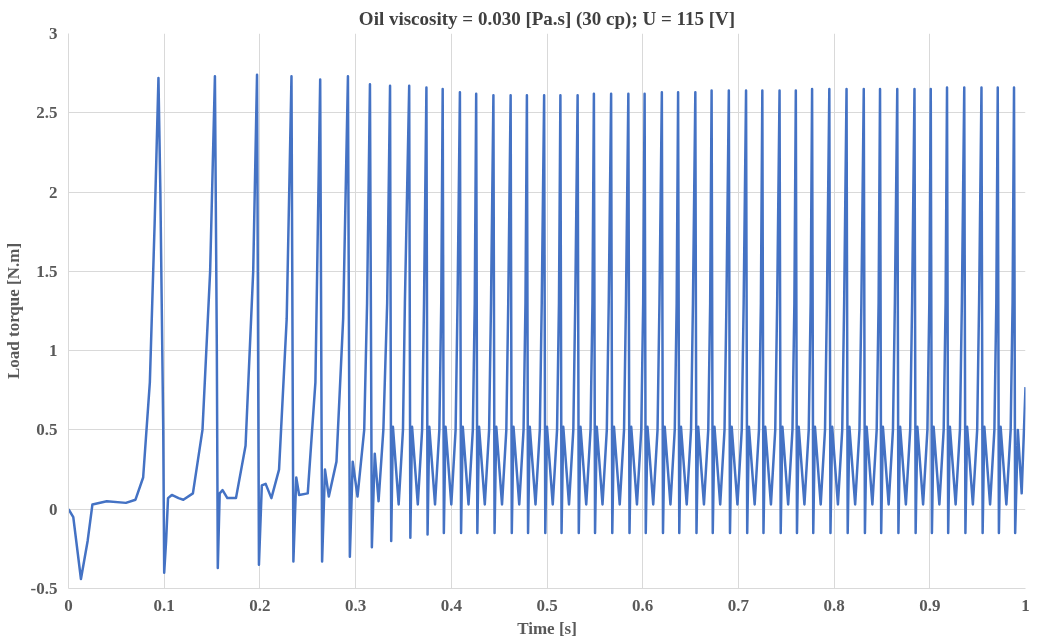 The width and height of the screenshot is (1037, 643). I want to click on x-tick-label: 0.7, so click(738, 605).